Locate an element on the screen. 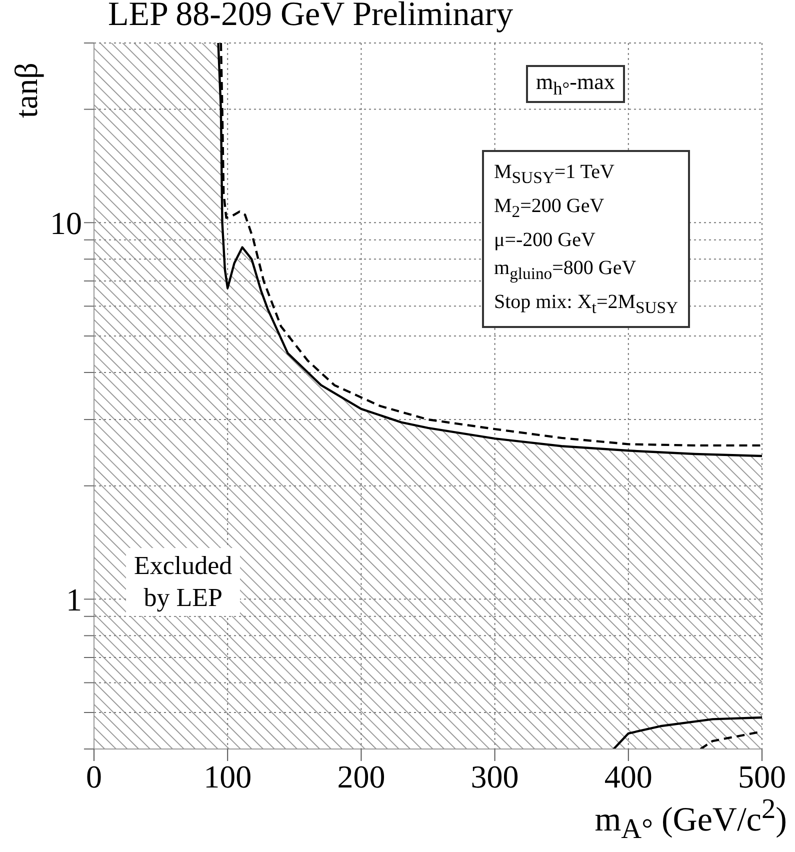  y-tick-label: 10 is located at coordinates (66, 223).